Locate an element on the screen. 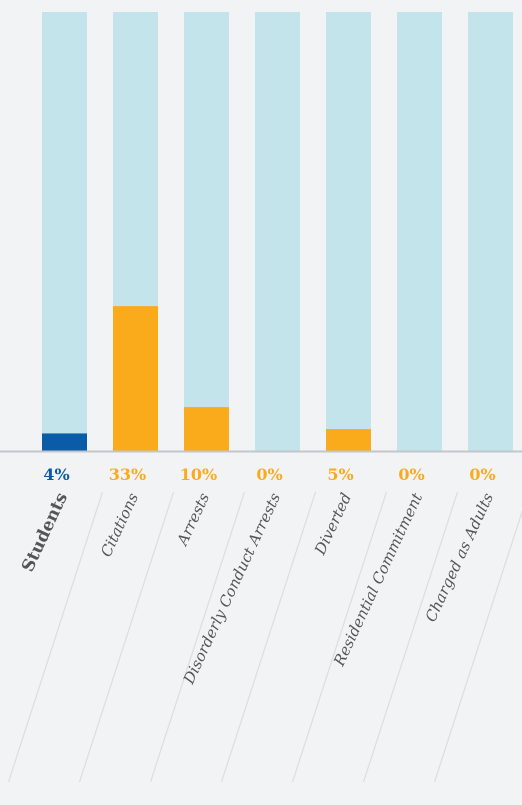  category-label: Arrests is located at coordinates (193, 520).